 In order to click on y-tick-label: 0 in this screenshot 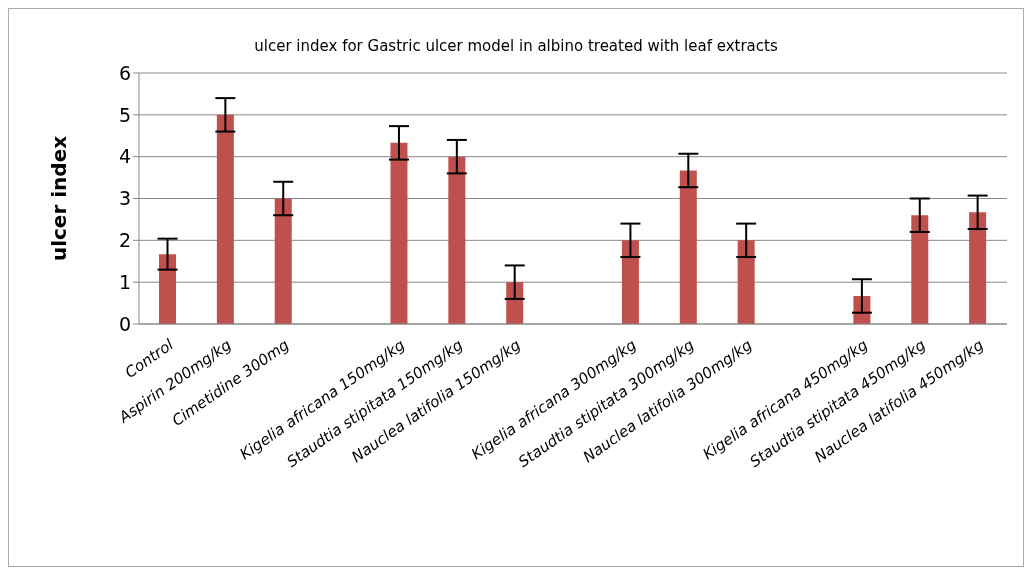, I will do `click(124, 323)`.